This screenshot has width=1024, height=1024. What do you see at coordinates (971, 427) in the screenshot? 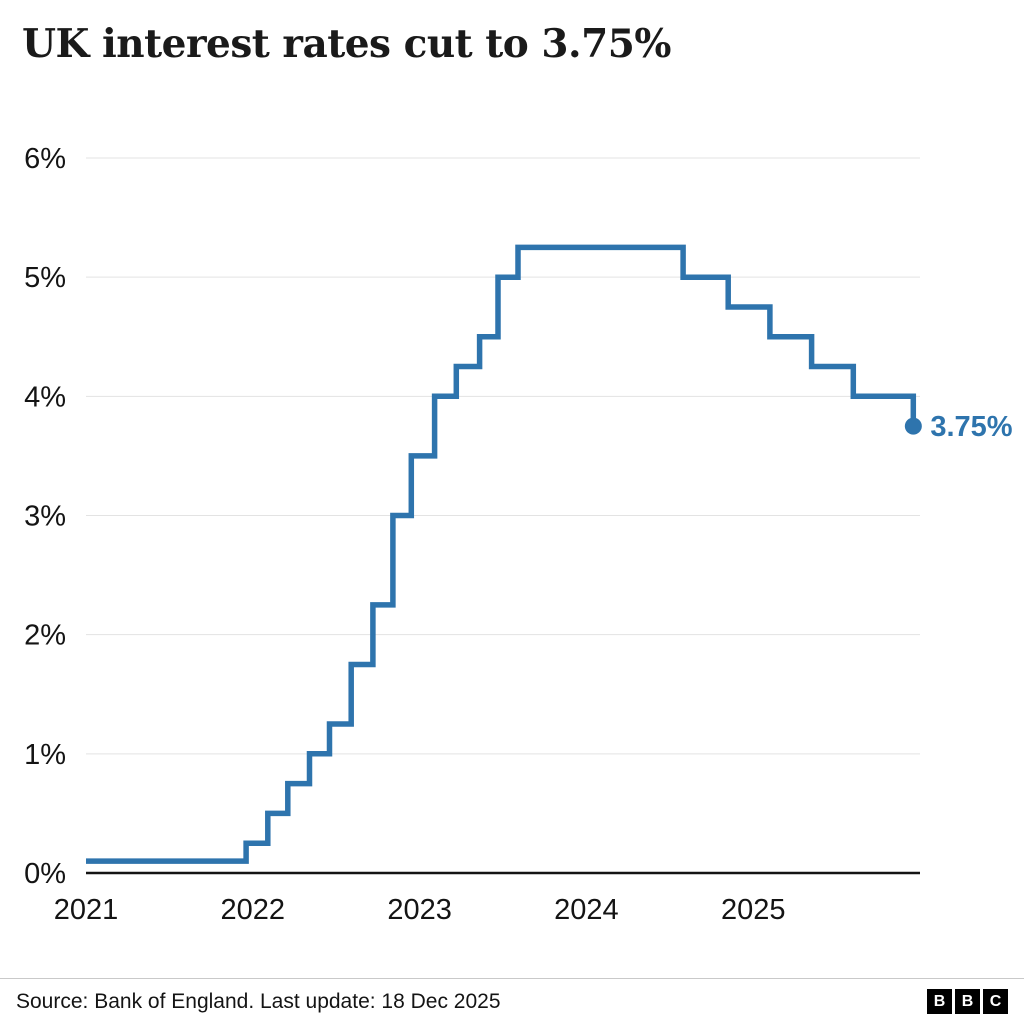
I see `endpoint-label: 3.75%` at bounding box center [971, 427].